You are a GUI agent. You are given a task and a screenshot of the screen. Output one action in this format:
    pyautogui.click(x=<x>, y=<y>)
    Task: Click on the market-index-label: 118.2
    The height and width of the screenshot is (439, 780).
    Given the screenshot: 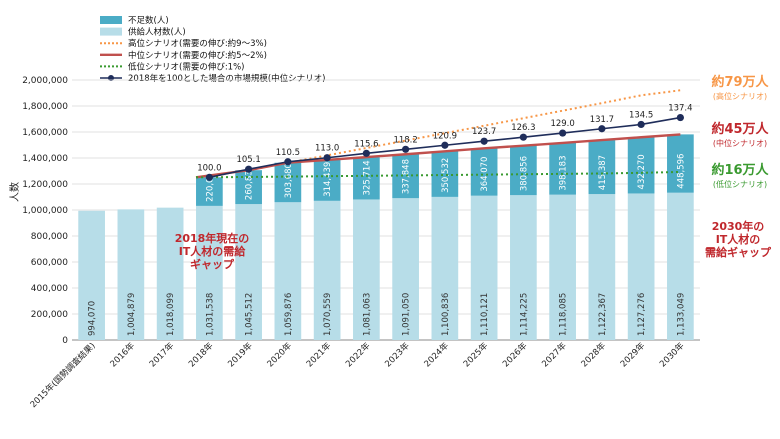 What is the action you would take?
    pyautogui.click(x=405, y=140)
    